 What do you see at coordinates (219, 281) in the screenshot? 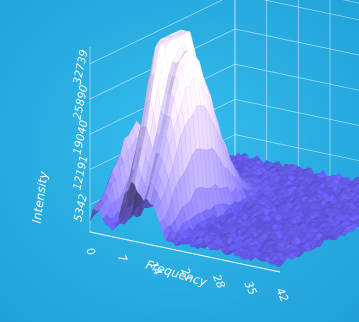
I see `x-tick-label: 28` at bounding box center [219, 281].